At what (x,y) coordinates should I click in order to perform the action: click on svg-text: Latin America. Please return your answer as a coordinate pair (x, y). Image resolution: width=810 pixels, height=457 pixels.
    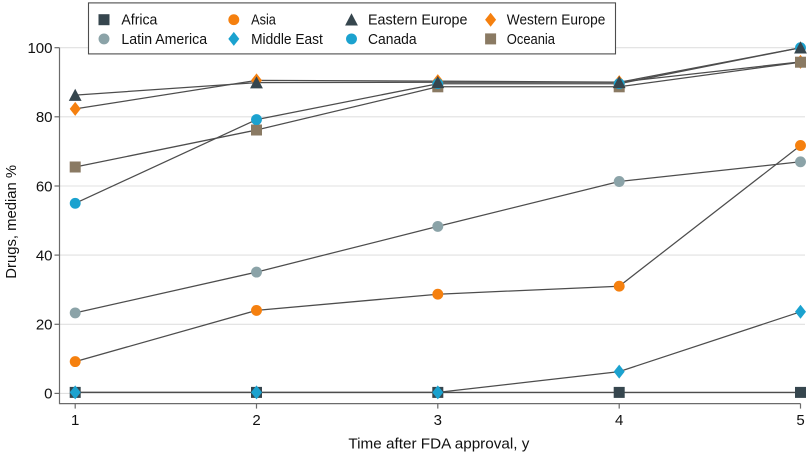
    Looking at the image, I should click on (164, 40).